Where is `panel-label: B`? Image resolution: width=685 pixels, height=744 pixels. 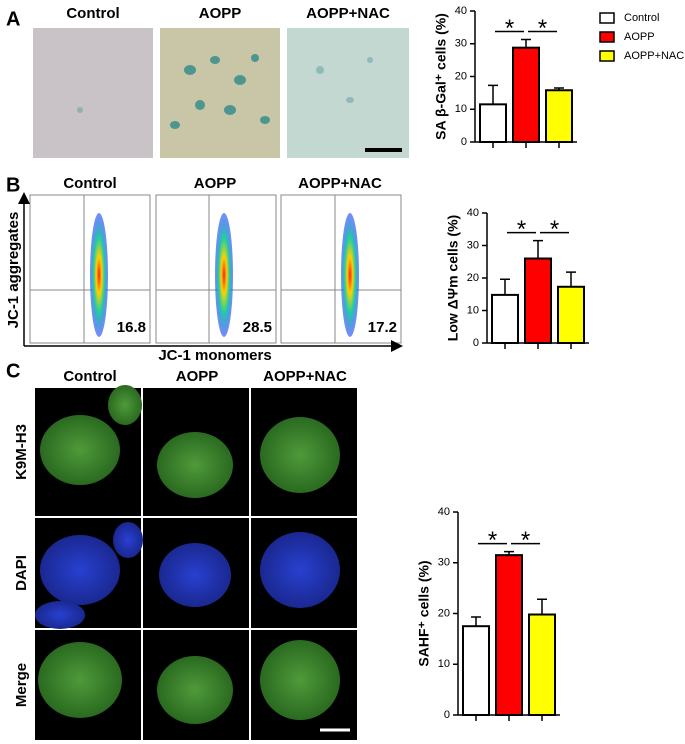
panel-label: B is located at coordinates (13, 185).